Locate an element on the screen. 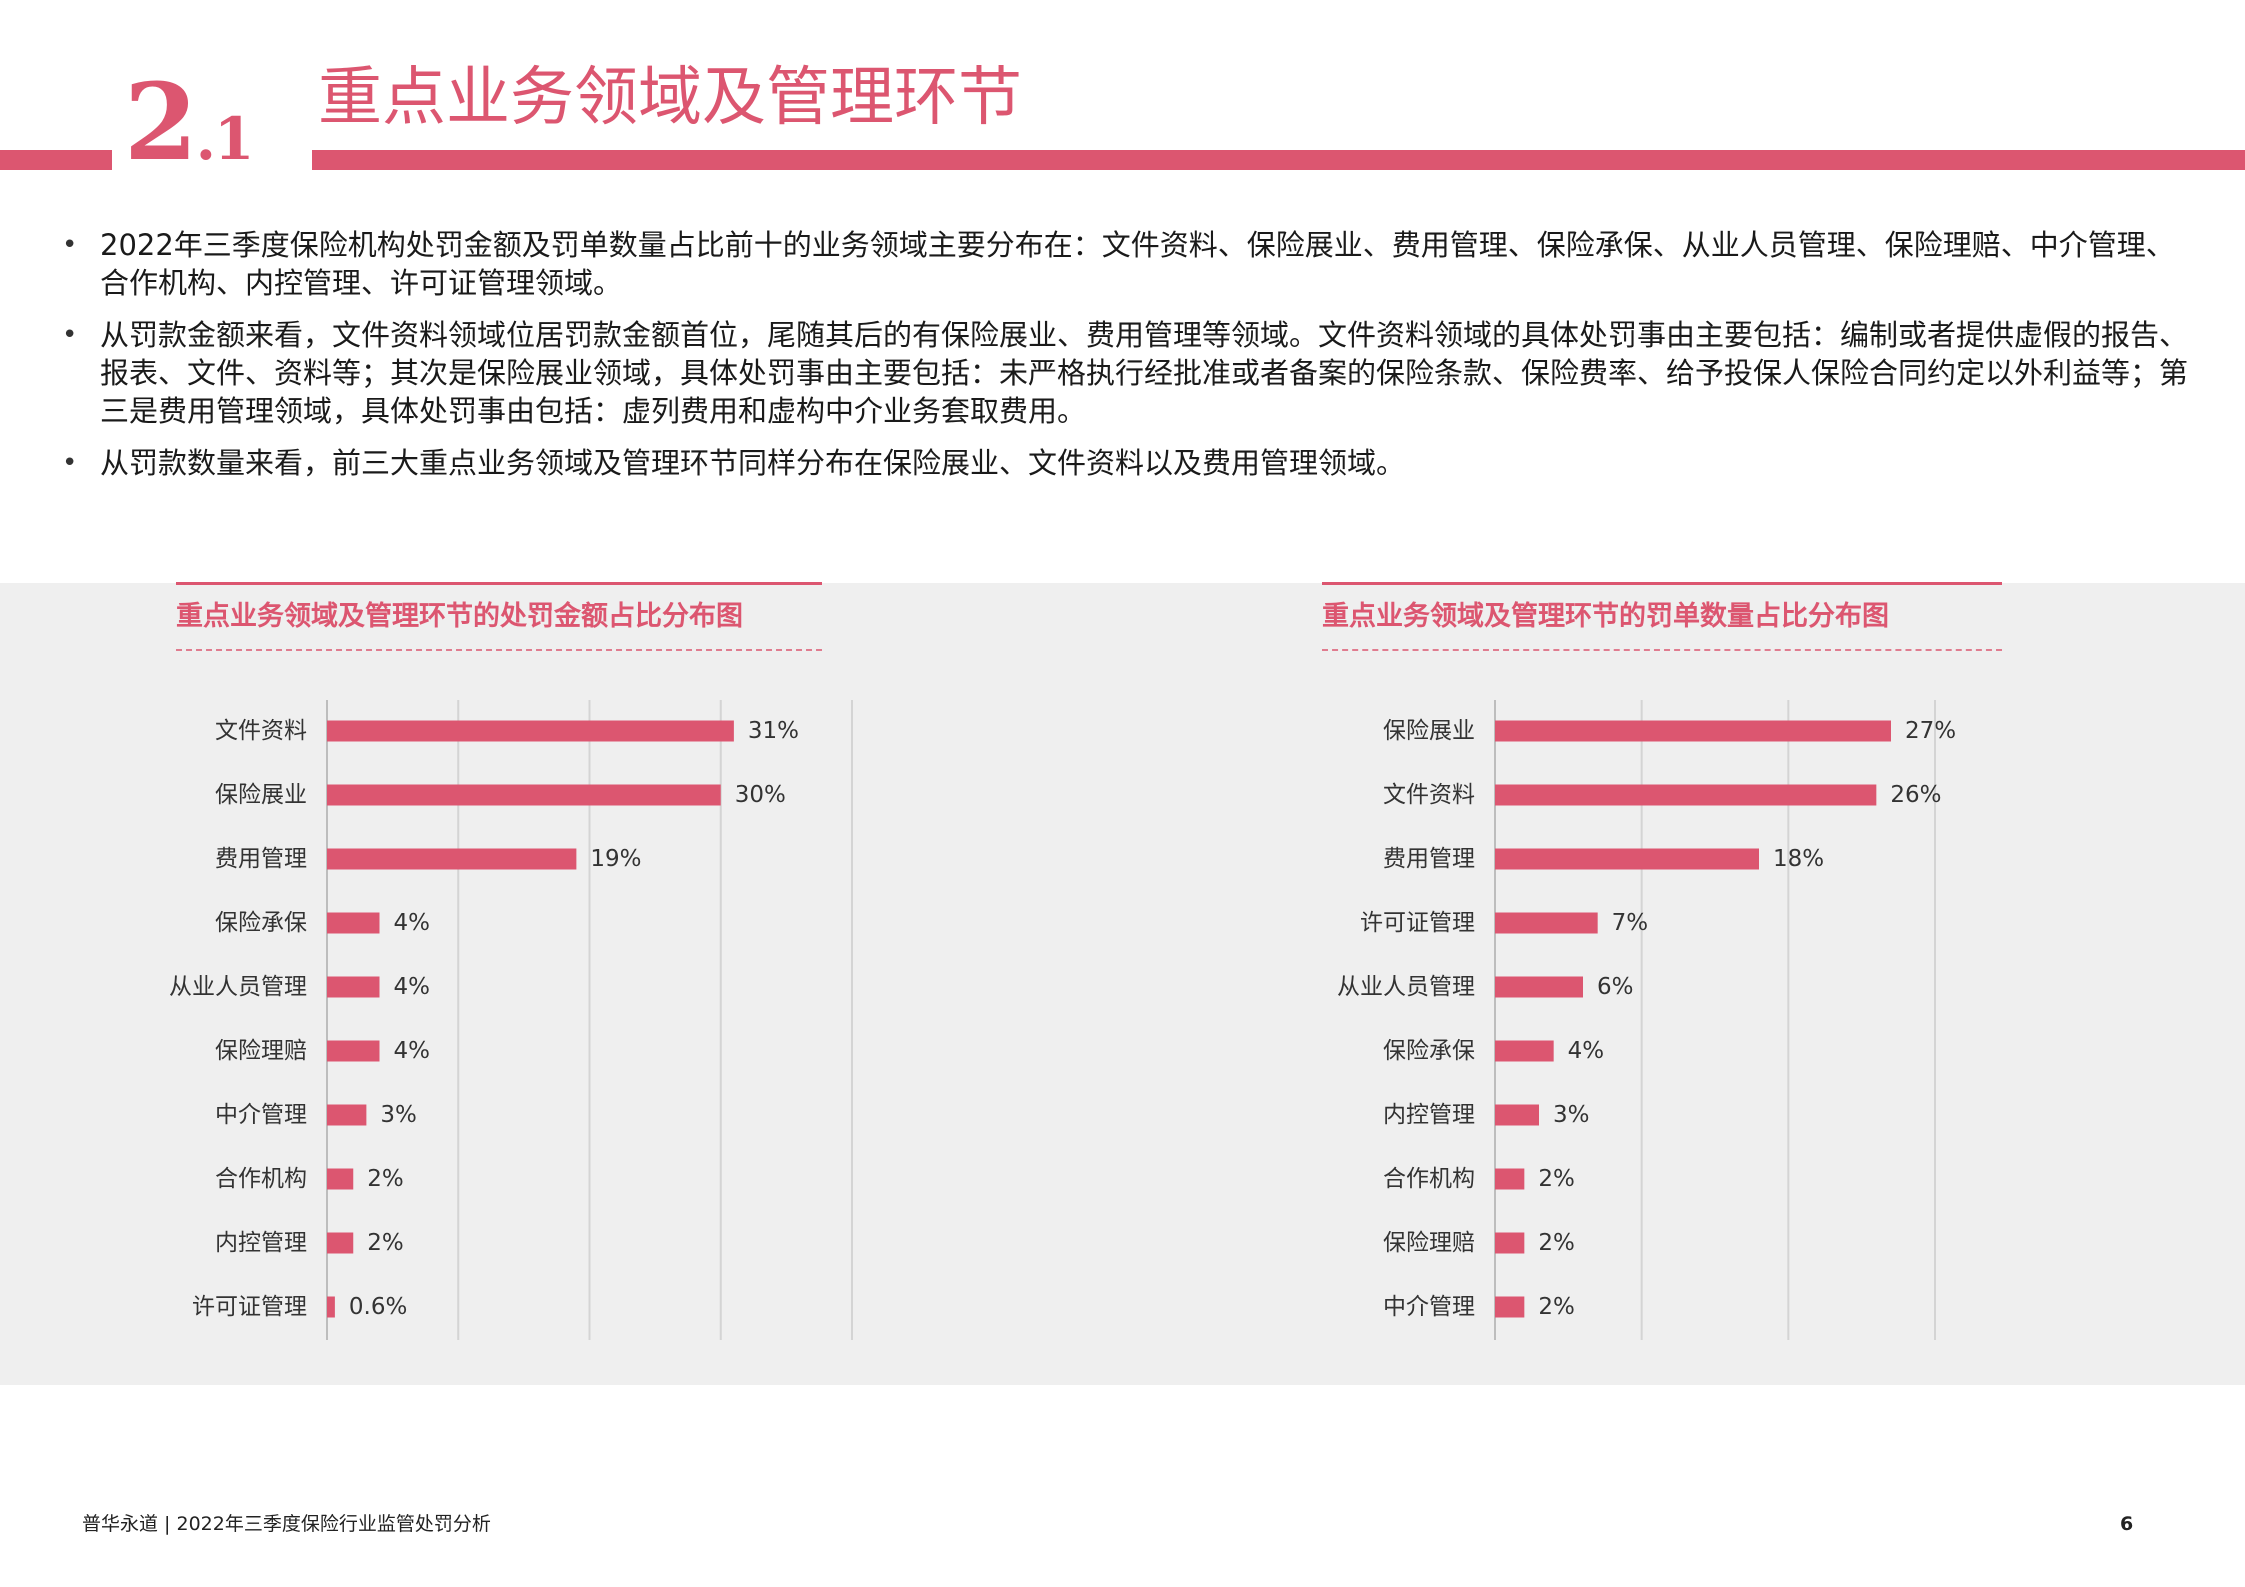 The width and height of the screenshot is (2245, 1587). header-band-left is located at coordinates (56, 160).